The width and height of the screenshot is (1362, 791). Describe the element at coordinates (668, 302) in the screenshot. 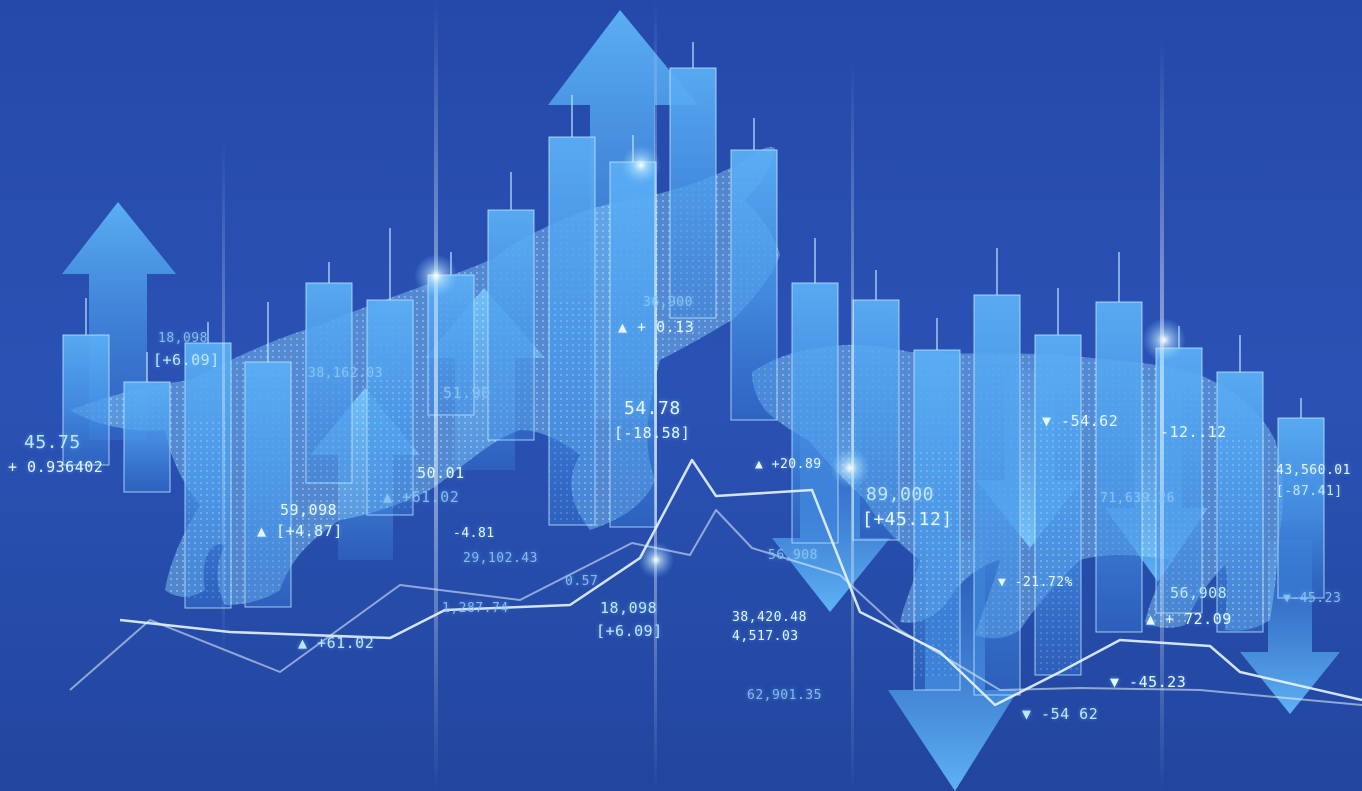

I see `price-label: 36,900` at that location.